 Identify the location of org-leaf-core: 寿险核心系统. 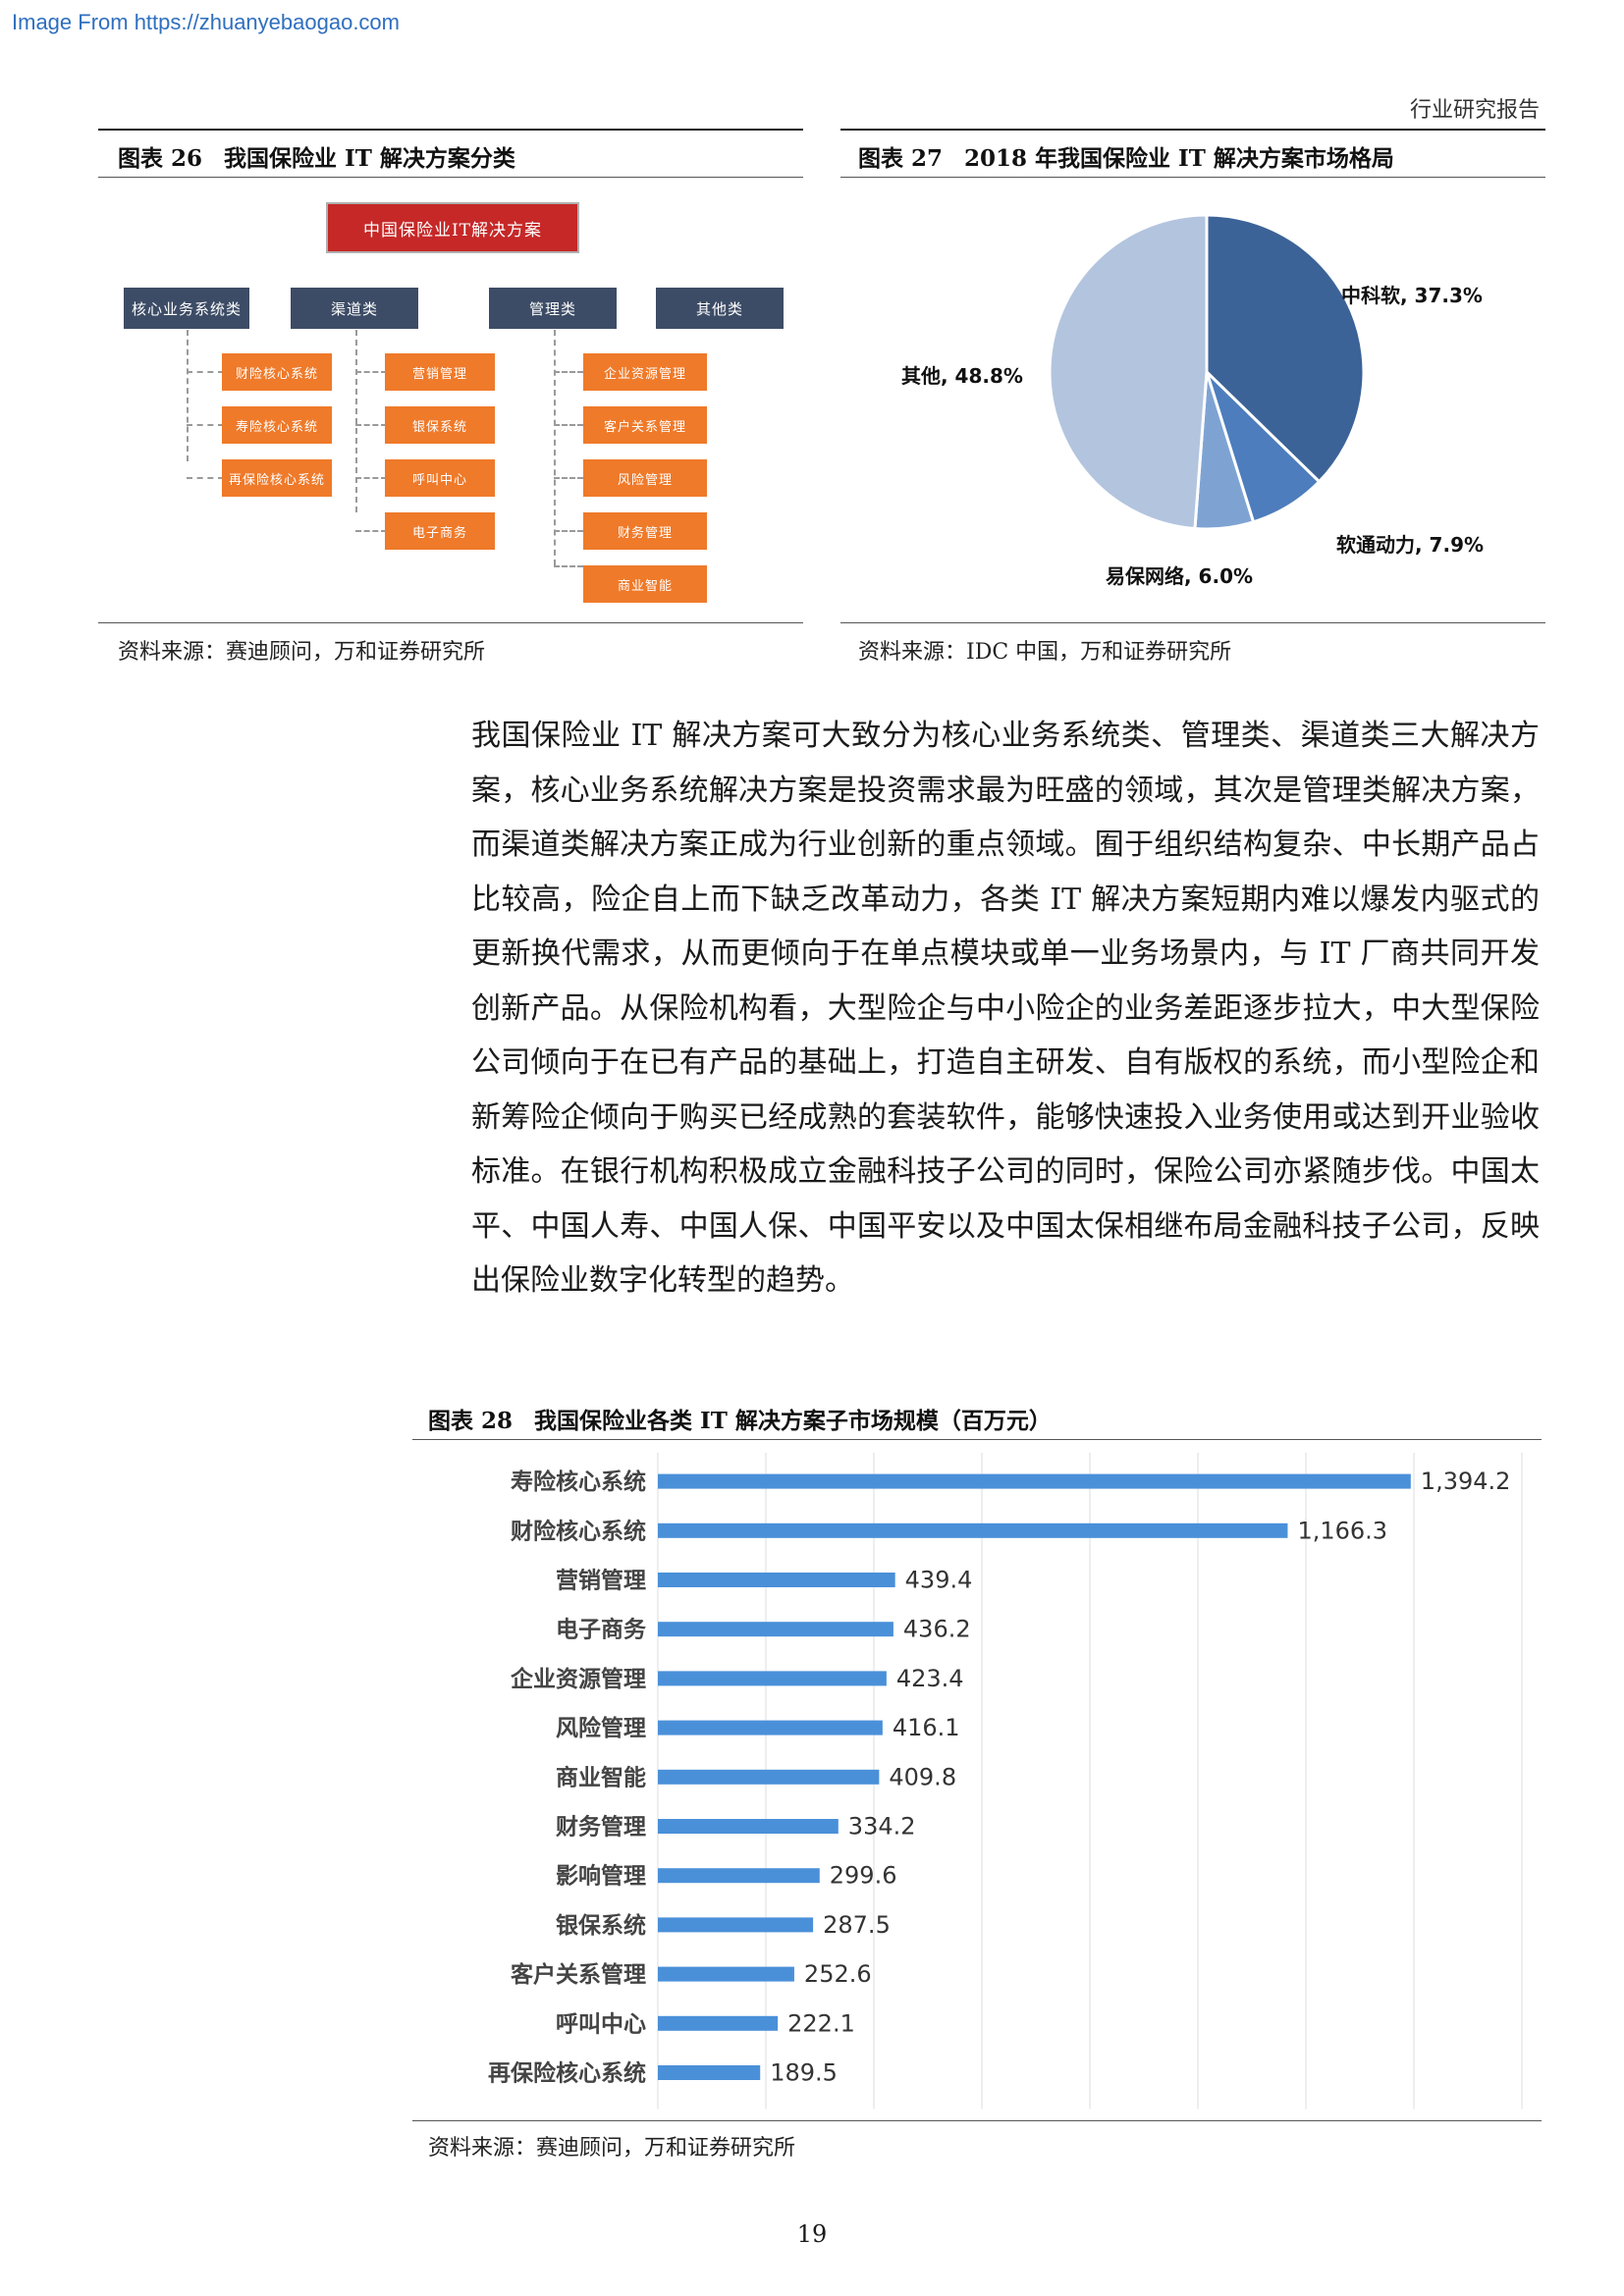
(277, 425).